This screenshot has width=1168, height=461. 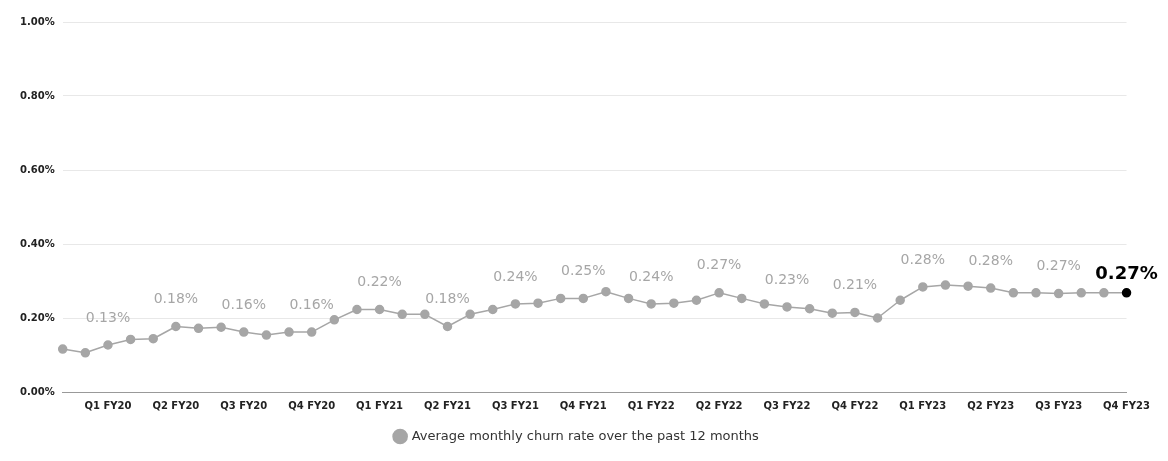 I want to click on x-tick-label: Q3 FY22, so click(x=787, y=405).